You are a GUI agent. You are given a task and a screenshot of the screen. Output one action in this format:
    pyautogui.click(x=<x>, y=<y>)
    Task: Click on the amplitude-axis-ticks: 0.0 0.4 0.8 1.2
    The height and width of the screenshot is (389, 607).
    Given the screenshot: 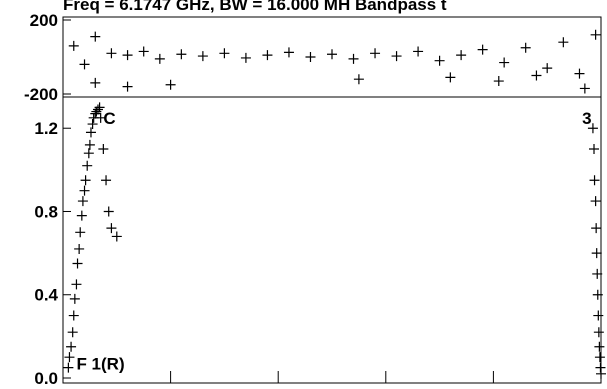 What is the action you would take?
    pyautogui.click(x=52, y=253)
    